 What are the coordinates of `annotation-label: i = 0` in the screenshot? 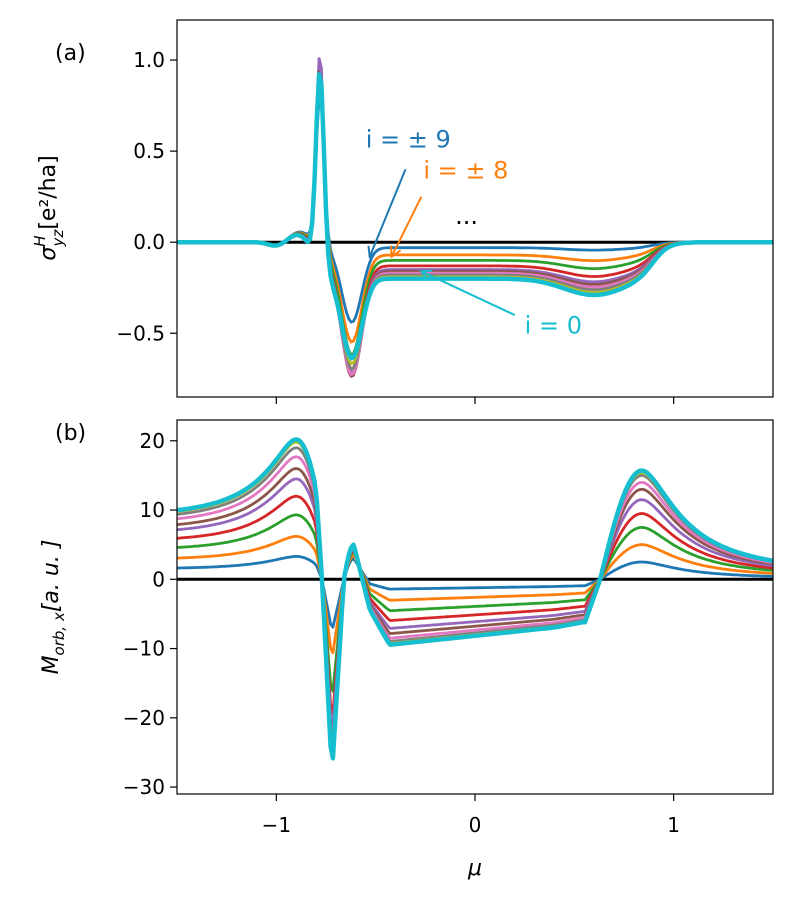 It's located at (553, 325).